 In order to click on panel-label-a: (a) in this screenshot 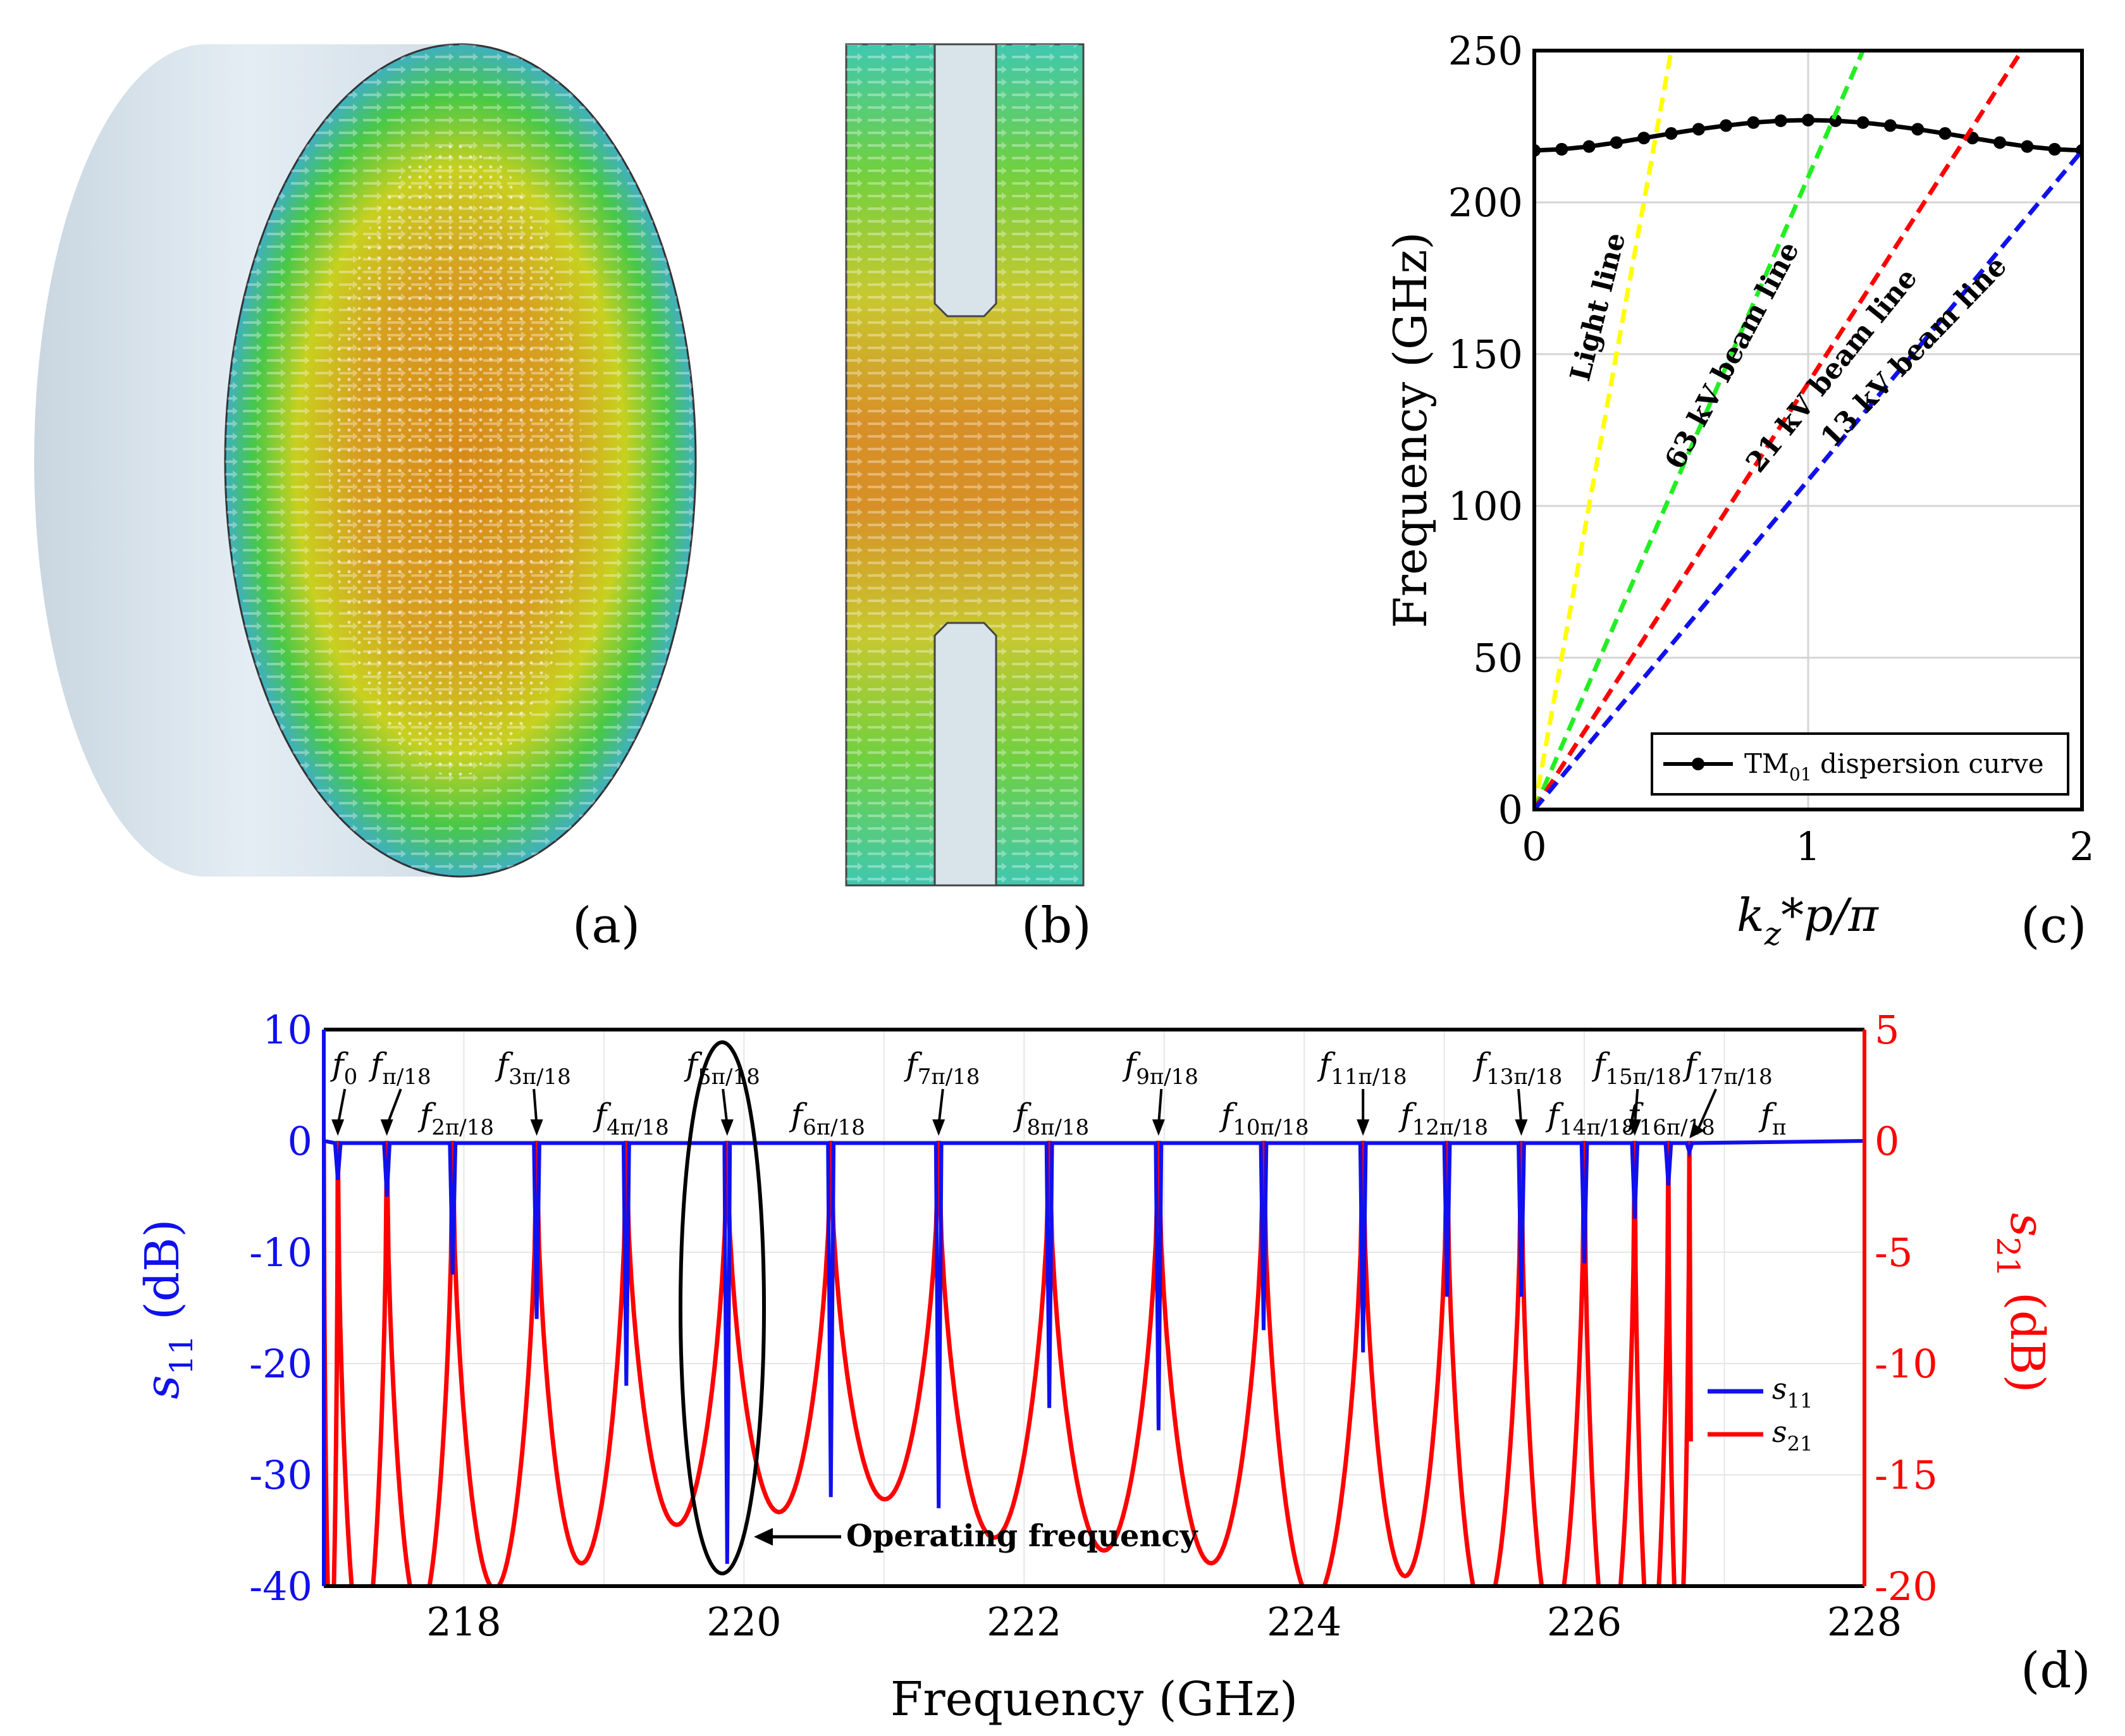, I will do `click(606, 925)`.